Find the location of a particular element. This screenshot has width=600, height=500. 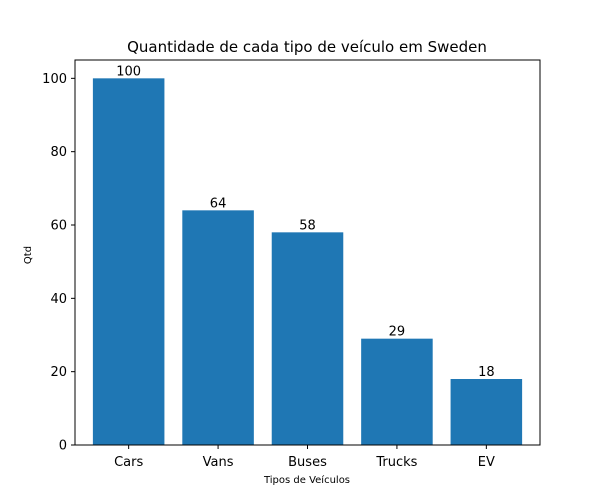

y-tick-label: 0 is located at coordinates (63, 446).